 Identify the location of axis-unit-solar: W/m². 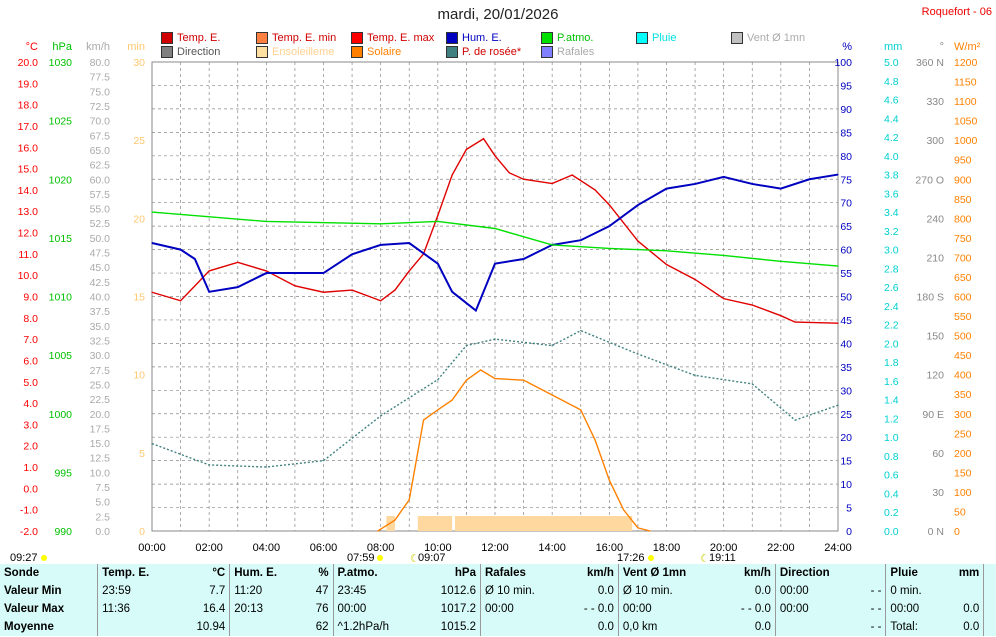
(967, 47).